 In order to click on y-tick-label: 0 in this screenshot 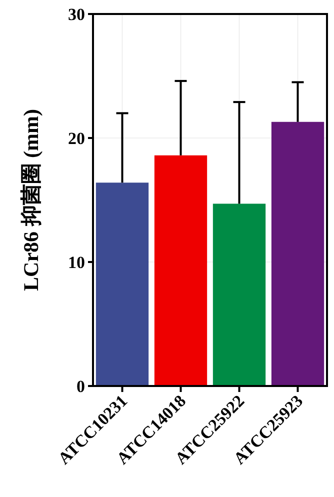, I will do `click(80, 386)`.